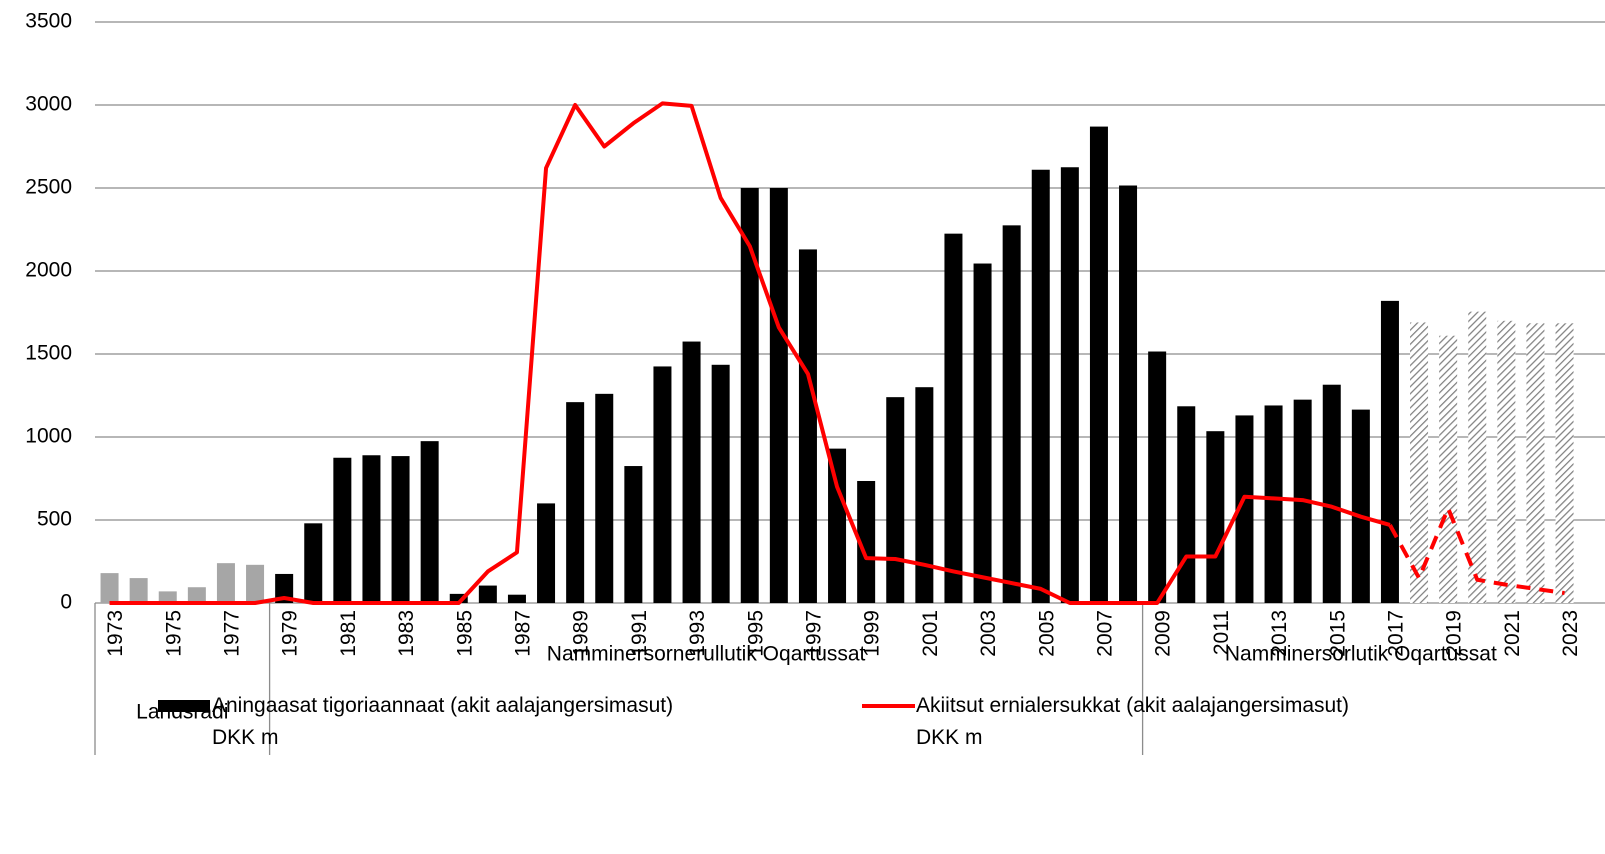 The image size is (1605, 854). Describe the element at coordinates (348, 633) in the screenshot. I see `x-tick-label: 1981` at that location.